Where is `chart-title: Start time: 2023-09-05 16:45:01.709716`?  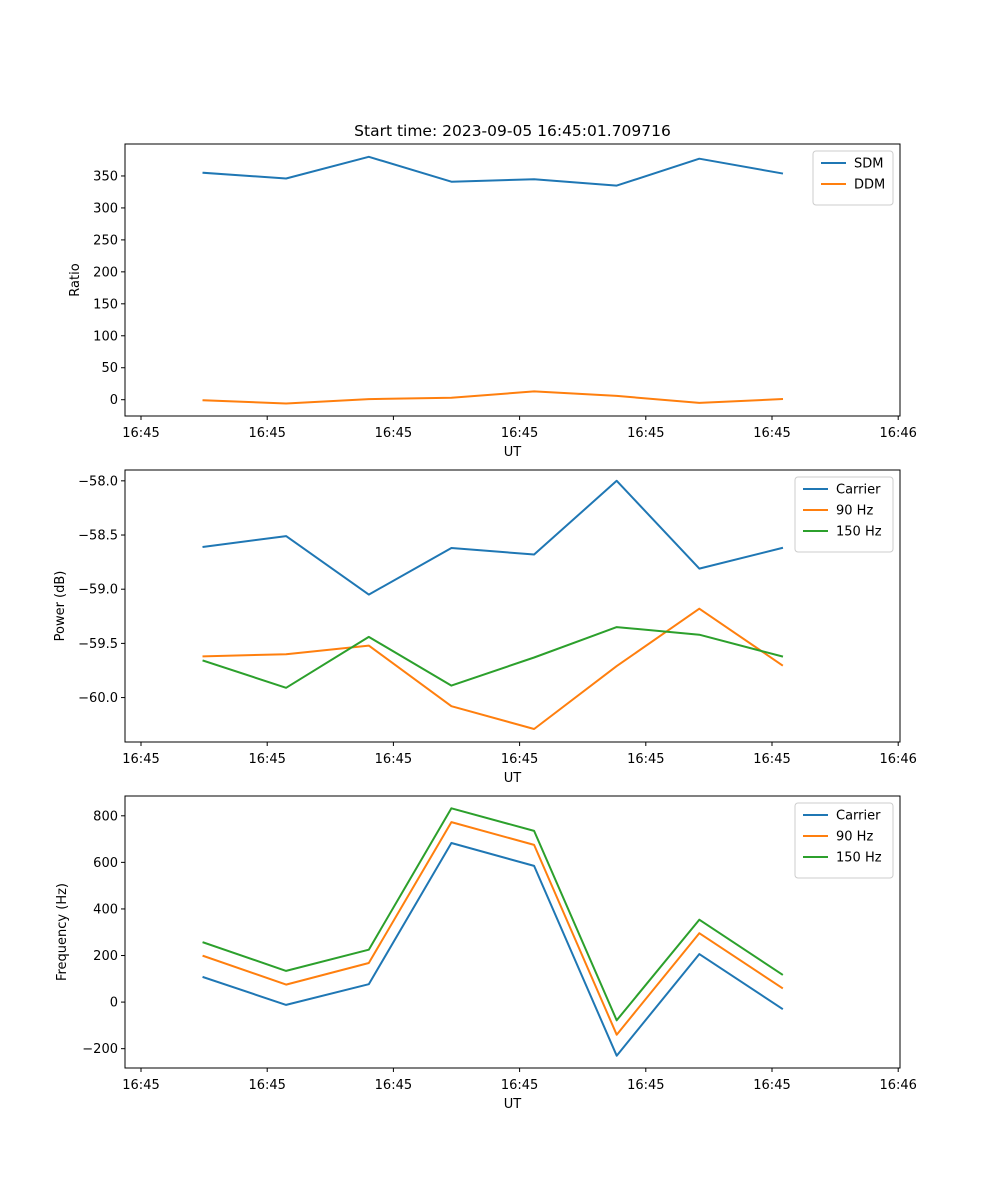
chart-title: Start time: 2023-09-05 16:45:01.709716 is located at coordinates (512, 131).